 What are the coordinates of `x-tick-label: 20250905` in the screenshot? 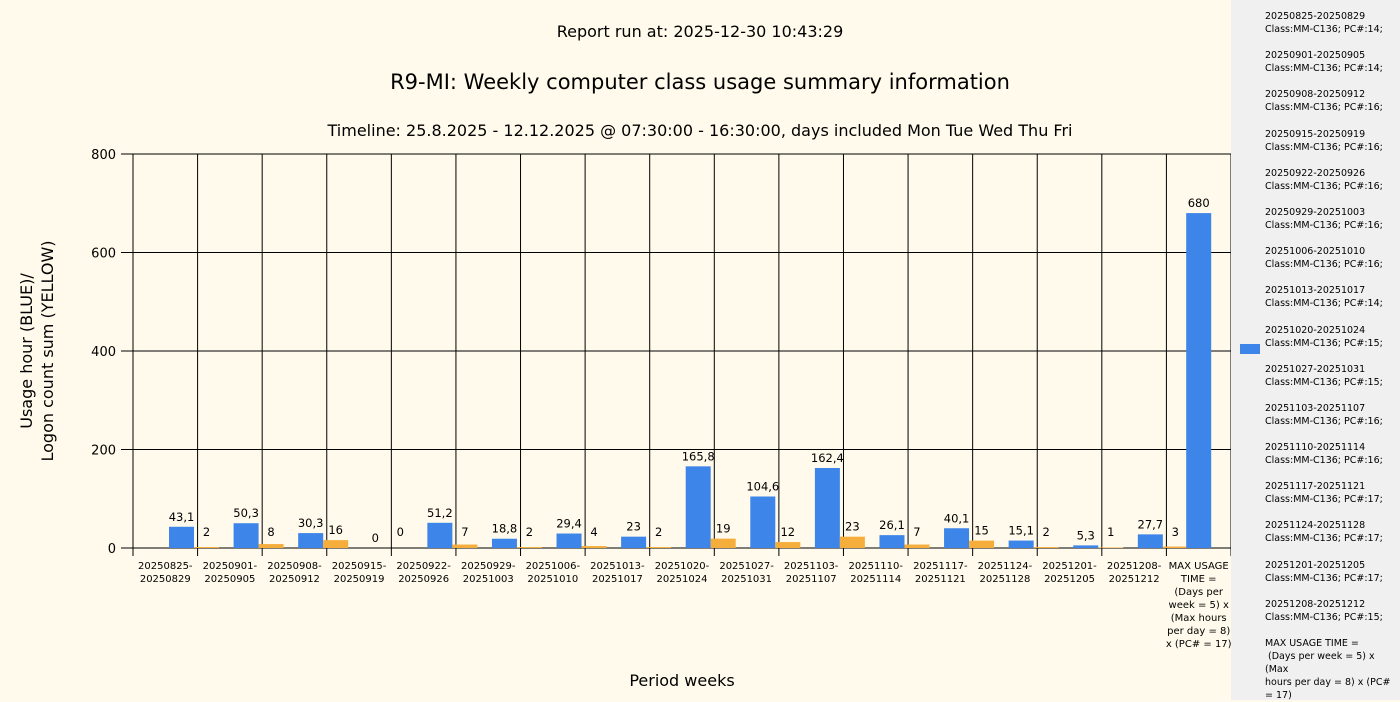 It's located at (229, 579).